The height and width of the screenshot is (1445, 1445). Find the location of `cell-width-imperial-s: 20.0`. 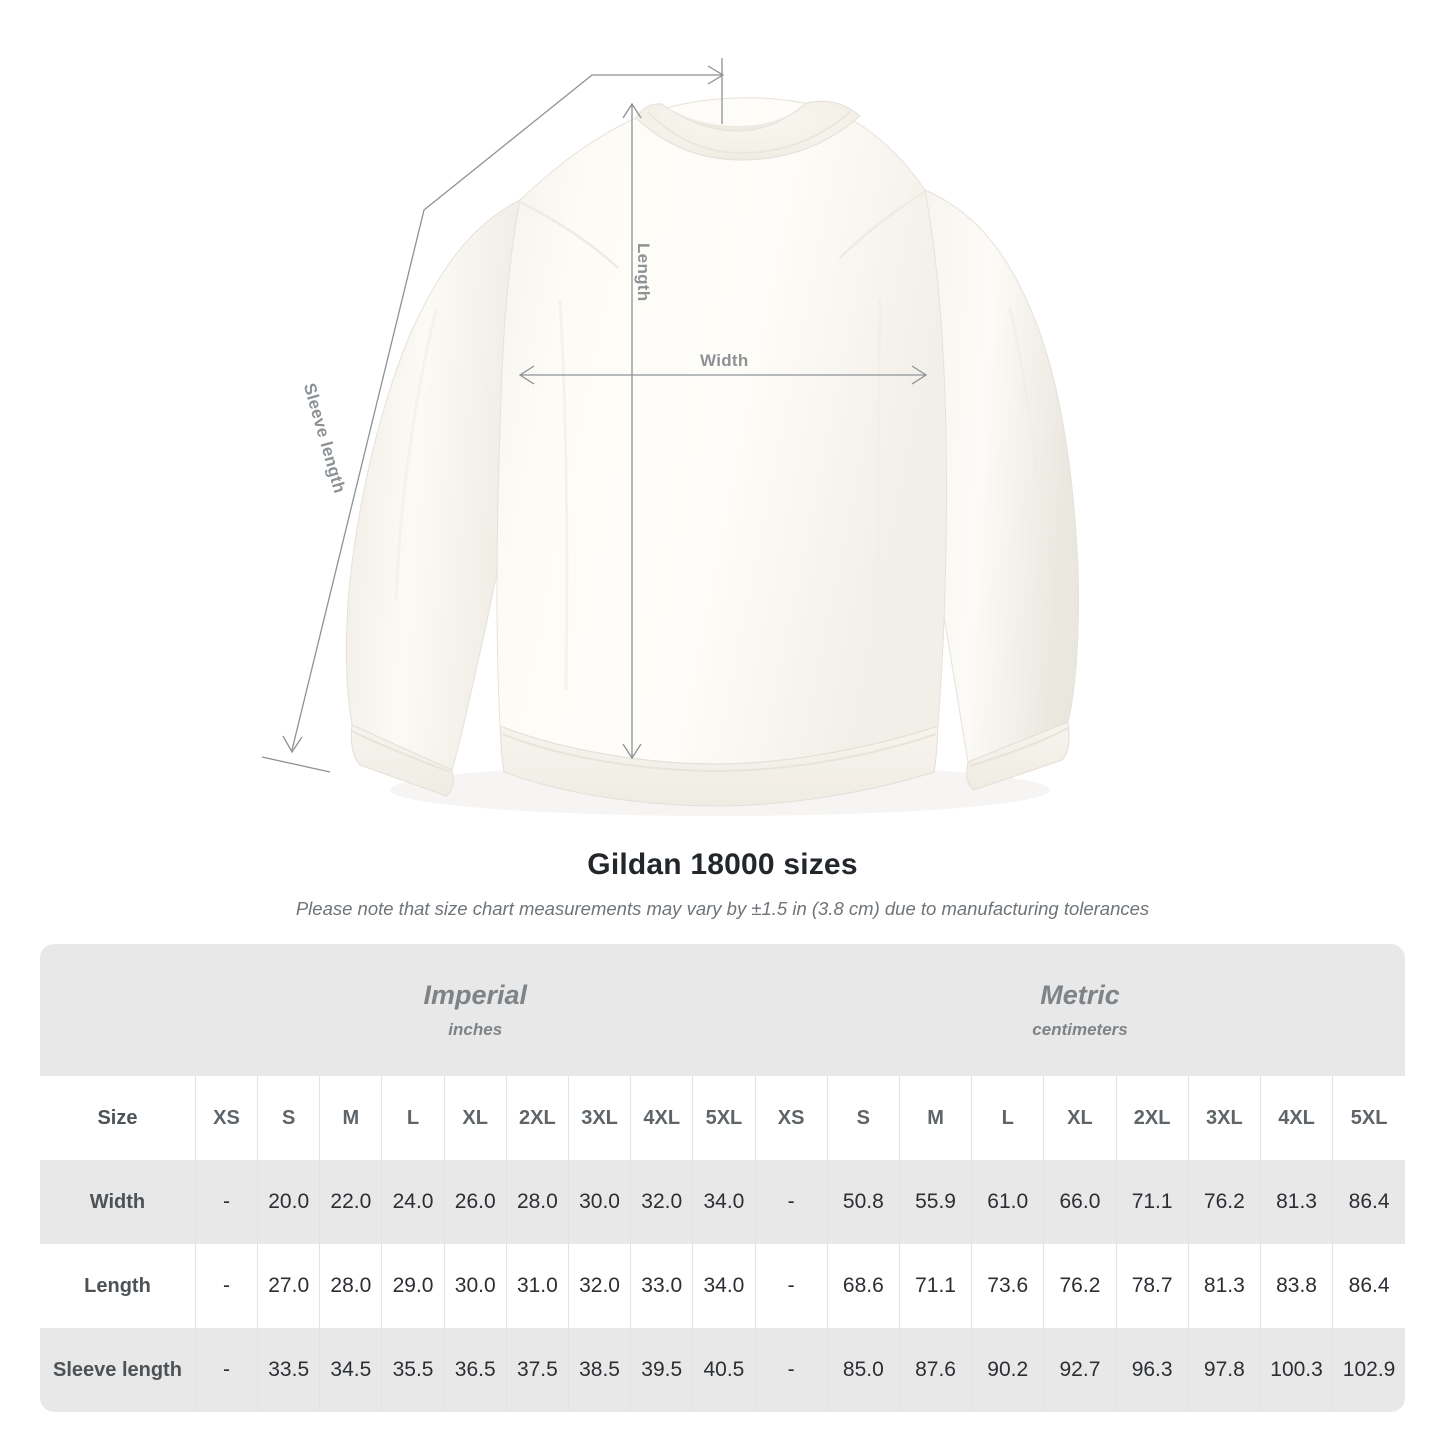

cell-width-imperial-s: 20.0 is located at coordinates (288, 1202).